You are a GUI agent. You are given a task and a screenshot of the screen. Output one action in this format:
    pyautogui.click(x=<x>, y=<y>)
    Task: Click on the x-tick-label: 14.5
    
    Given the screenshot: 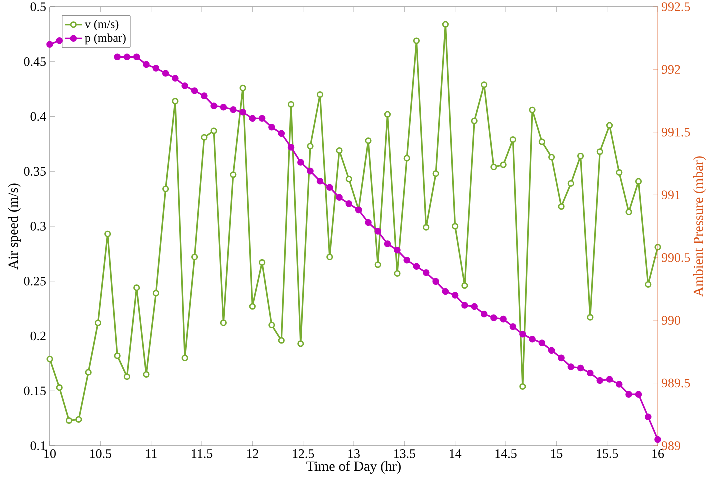 What is the action you would take?
    pyautogui.click(x=506, y=454)
    